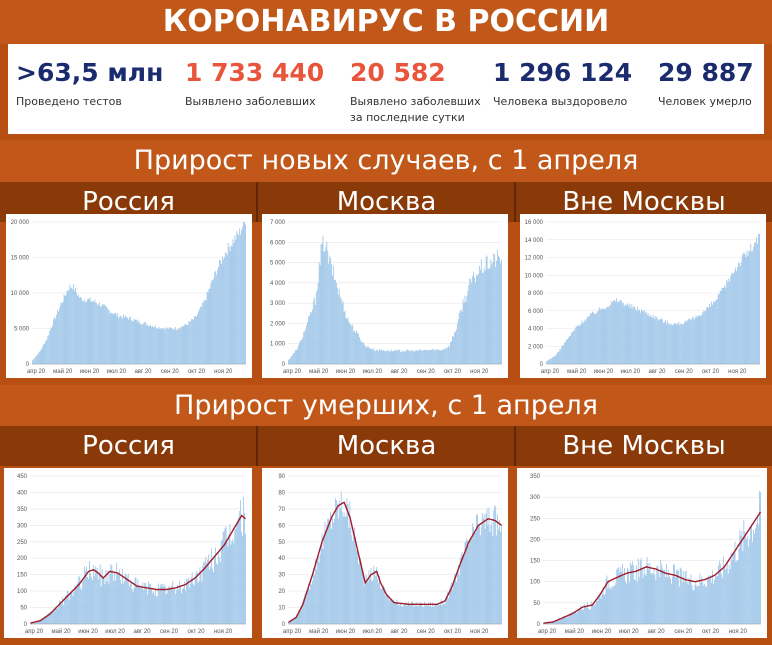  I want to click on x-tick-label: окт 20, so click(197, 372).